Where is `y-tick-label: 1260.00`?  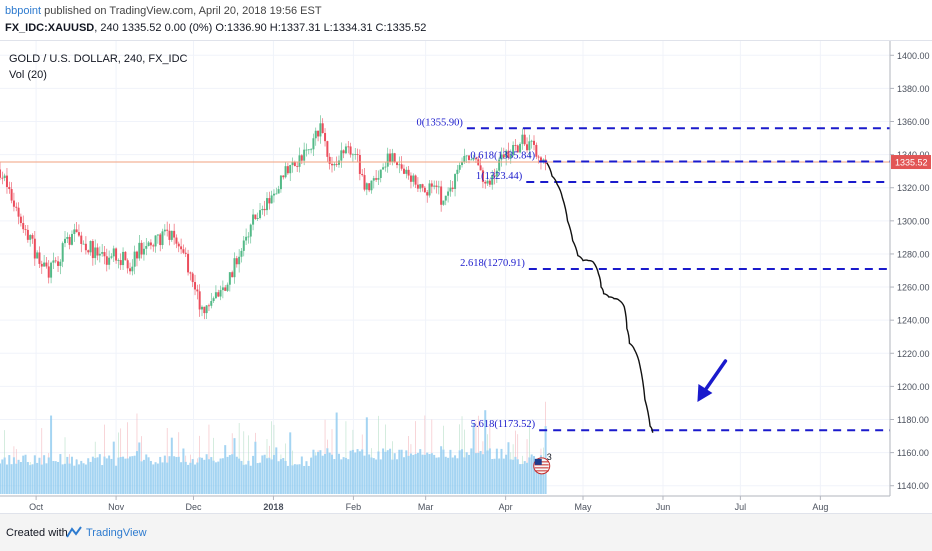 y-tick-label: 1260.00 is located at coordinates (913, 288).